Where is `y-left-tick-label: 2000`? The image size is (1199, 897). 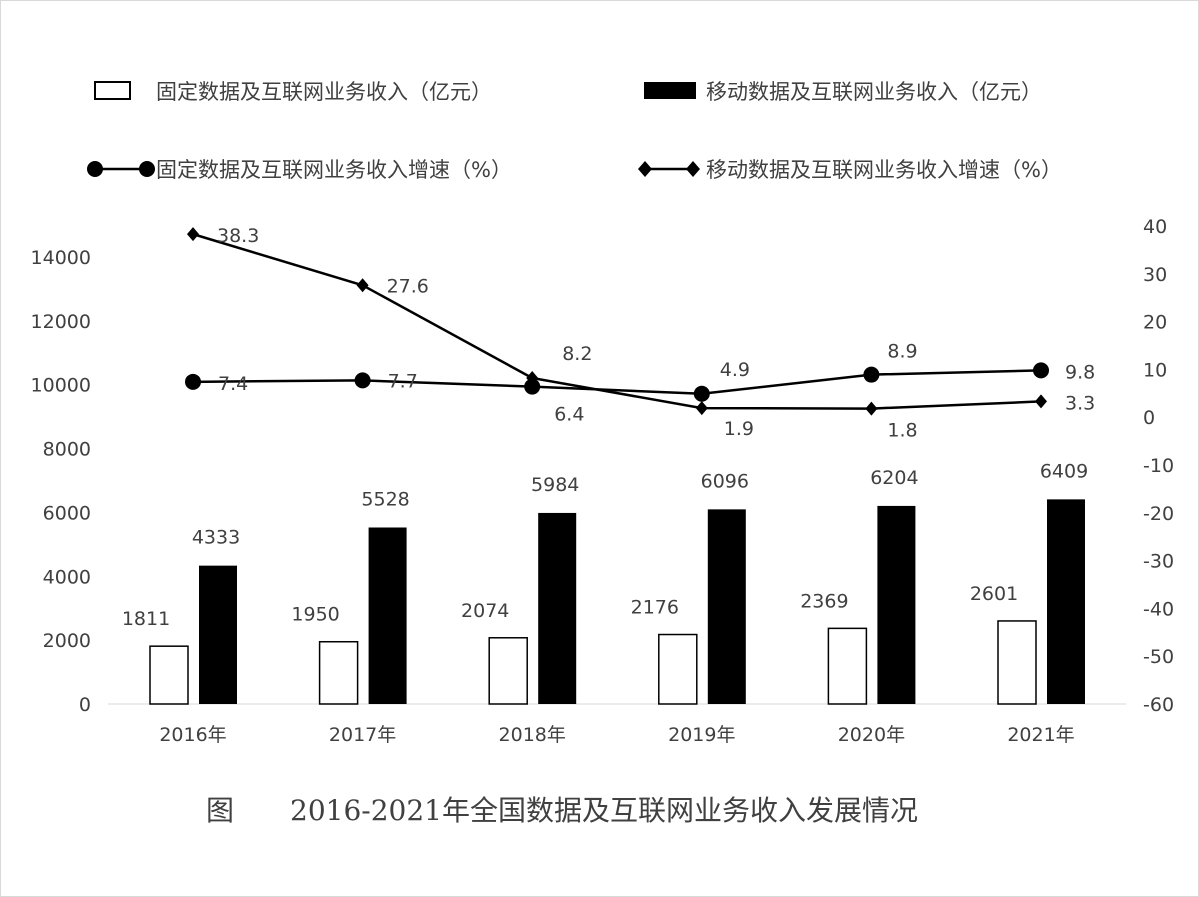 y-left-tick-label: 2000 is located at coordinates (67, 641).